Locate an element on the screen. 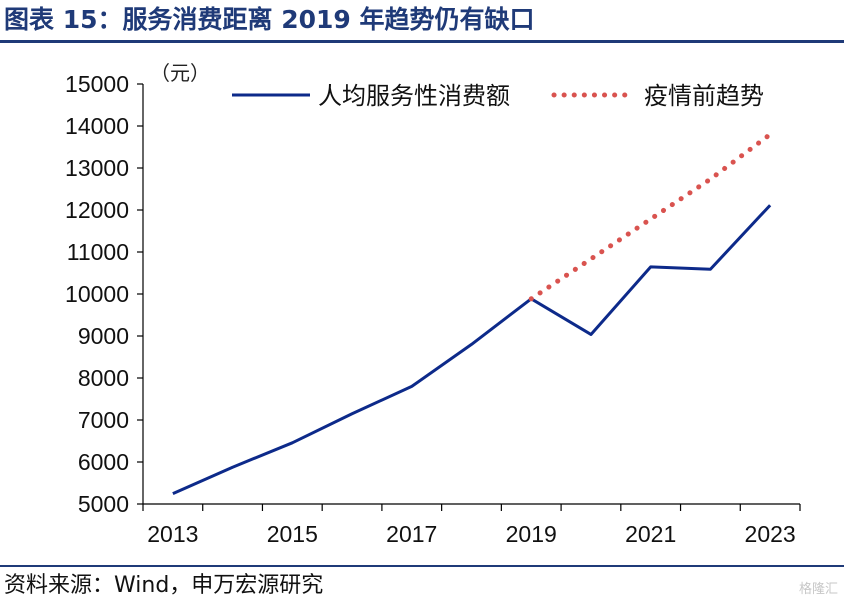 The width and height of the screenshot is (844, 607). y-unit-label: （元） is located at coordinates (180, 73).